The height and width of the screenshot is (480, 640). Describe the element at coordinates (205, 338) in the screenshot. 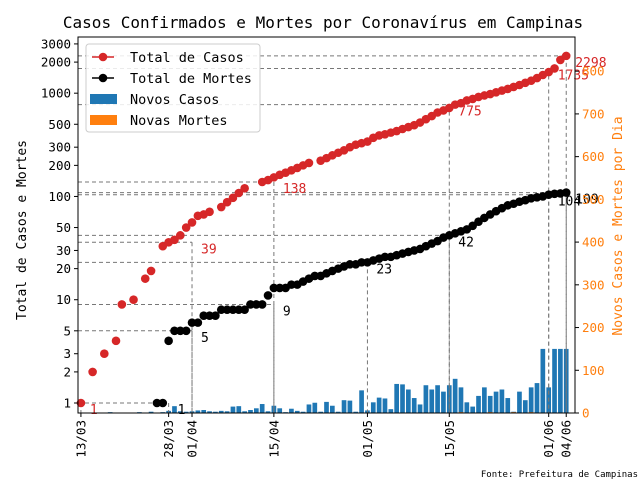

I see `total-deaths-annotation: 5` at that location.